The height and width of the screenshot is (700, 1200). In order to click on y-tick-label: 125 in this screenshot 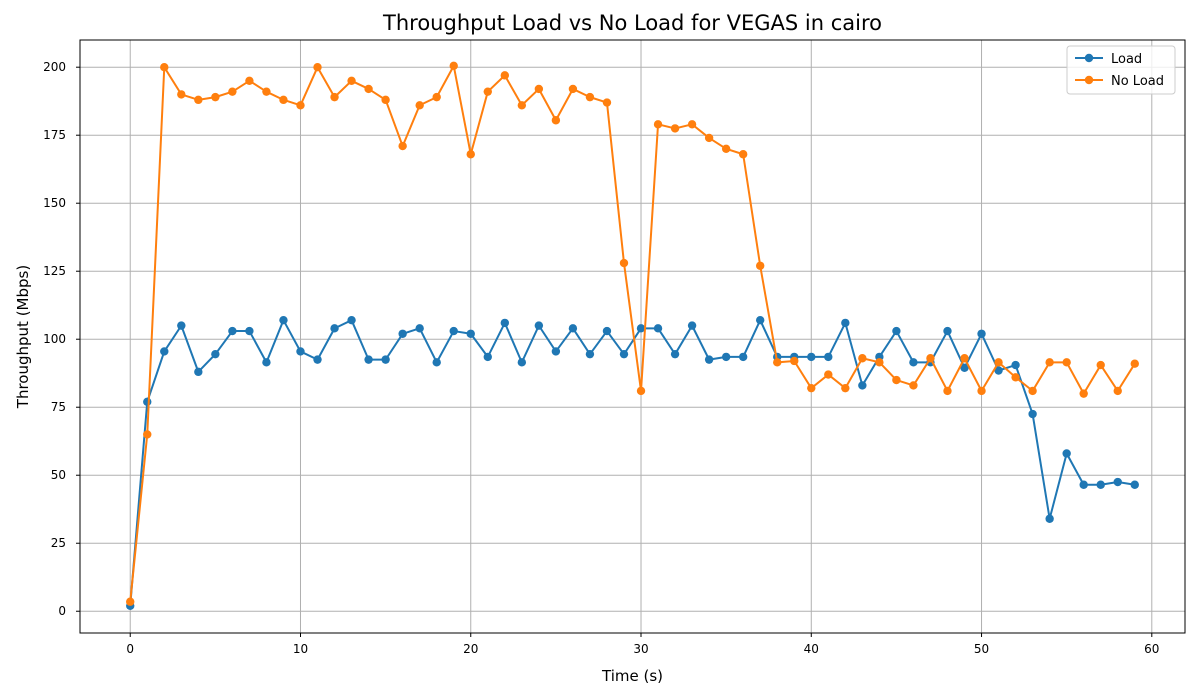, I will do `click(54, 271)`.